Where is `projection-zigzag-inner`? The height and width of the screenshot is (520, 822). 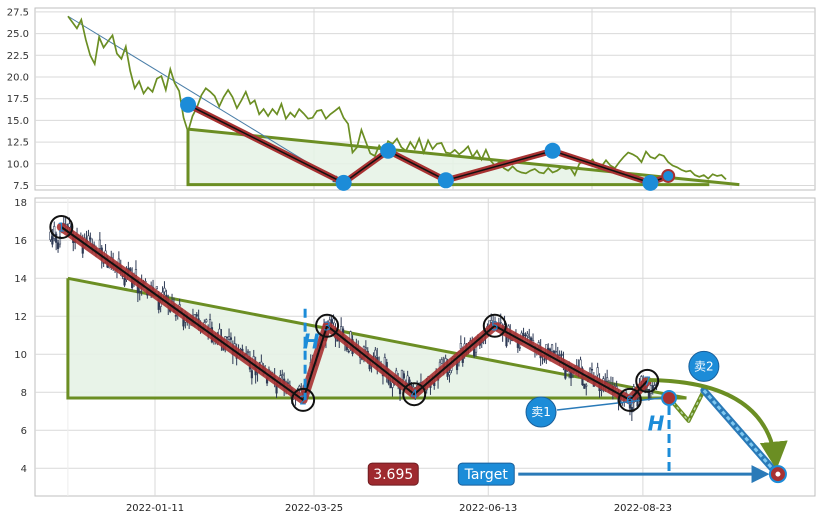 projection-zigzag-inner is located at coordinates (686, 406).